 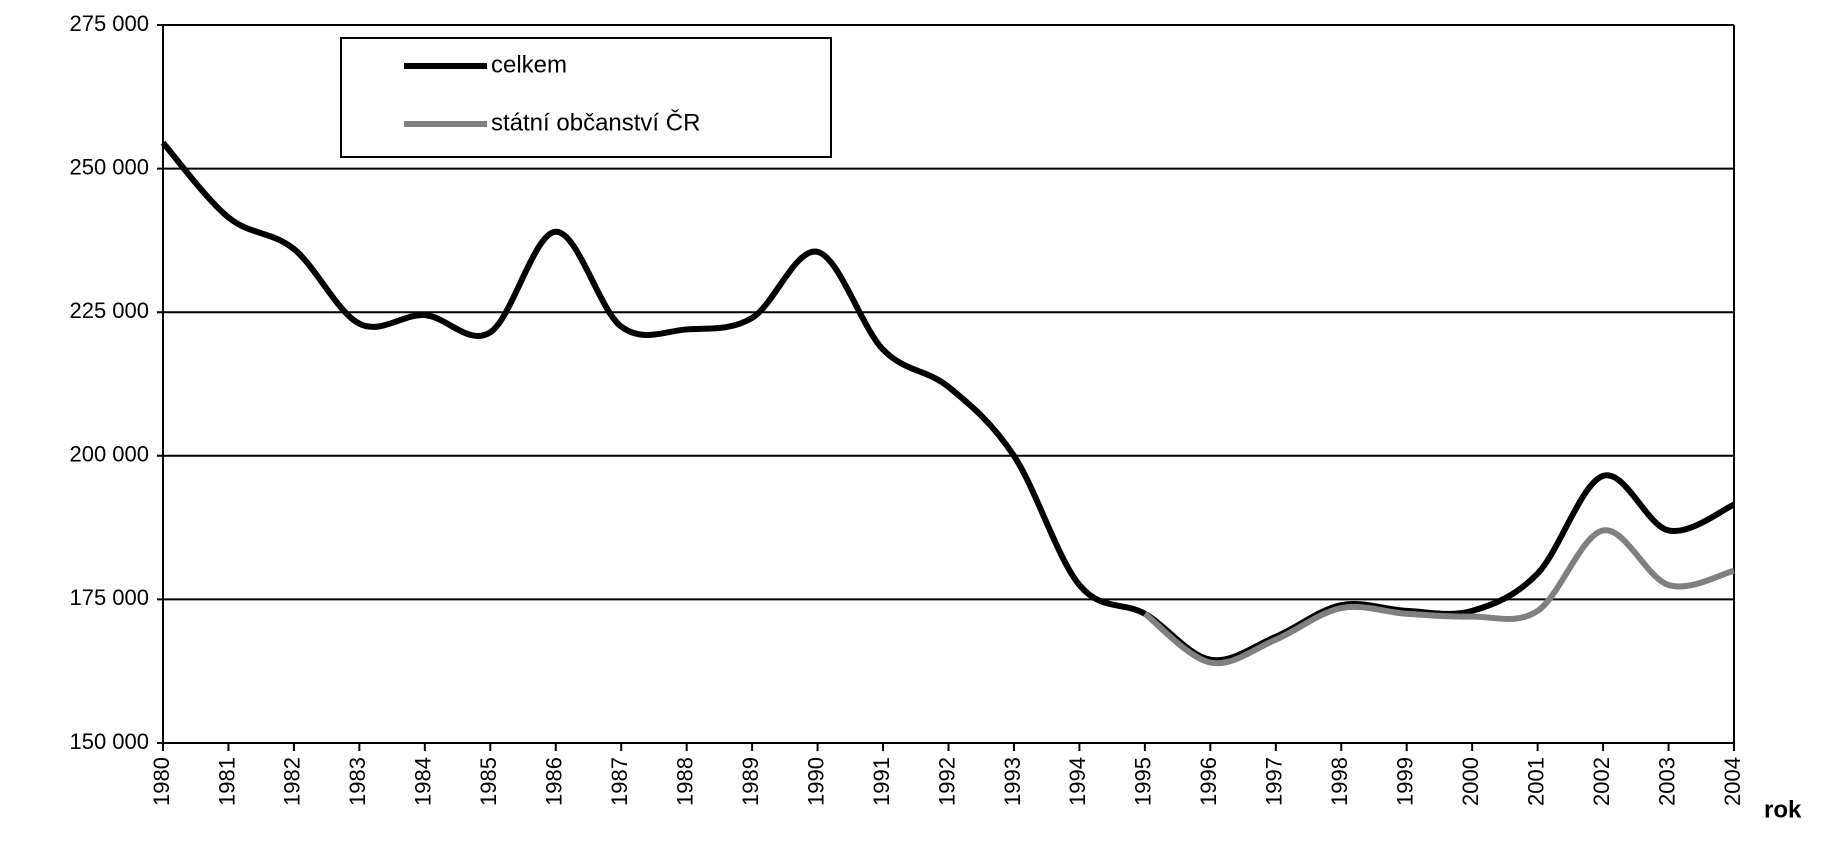 What do you see at coordinates (595, 122) in the screenshot?
I see `legend-label: státní občanství ČR` at bounding box center [595, 122].